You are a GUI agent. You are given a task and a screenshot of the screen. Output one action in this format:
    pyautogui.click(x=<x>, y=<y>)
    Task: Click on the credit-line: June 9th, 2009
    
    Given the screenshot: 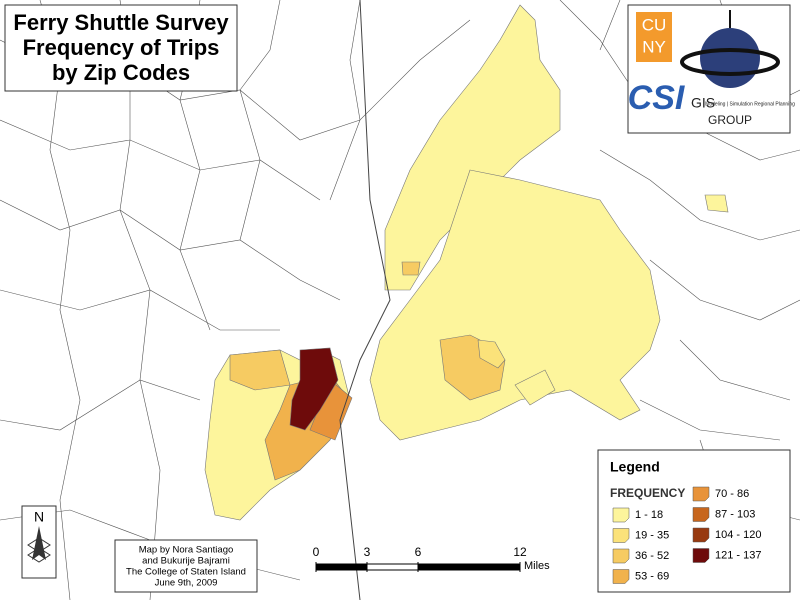 What is the action you would take?
    pyautogui.click(x=186, y=583)
    